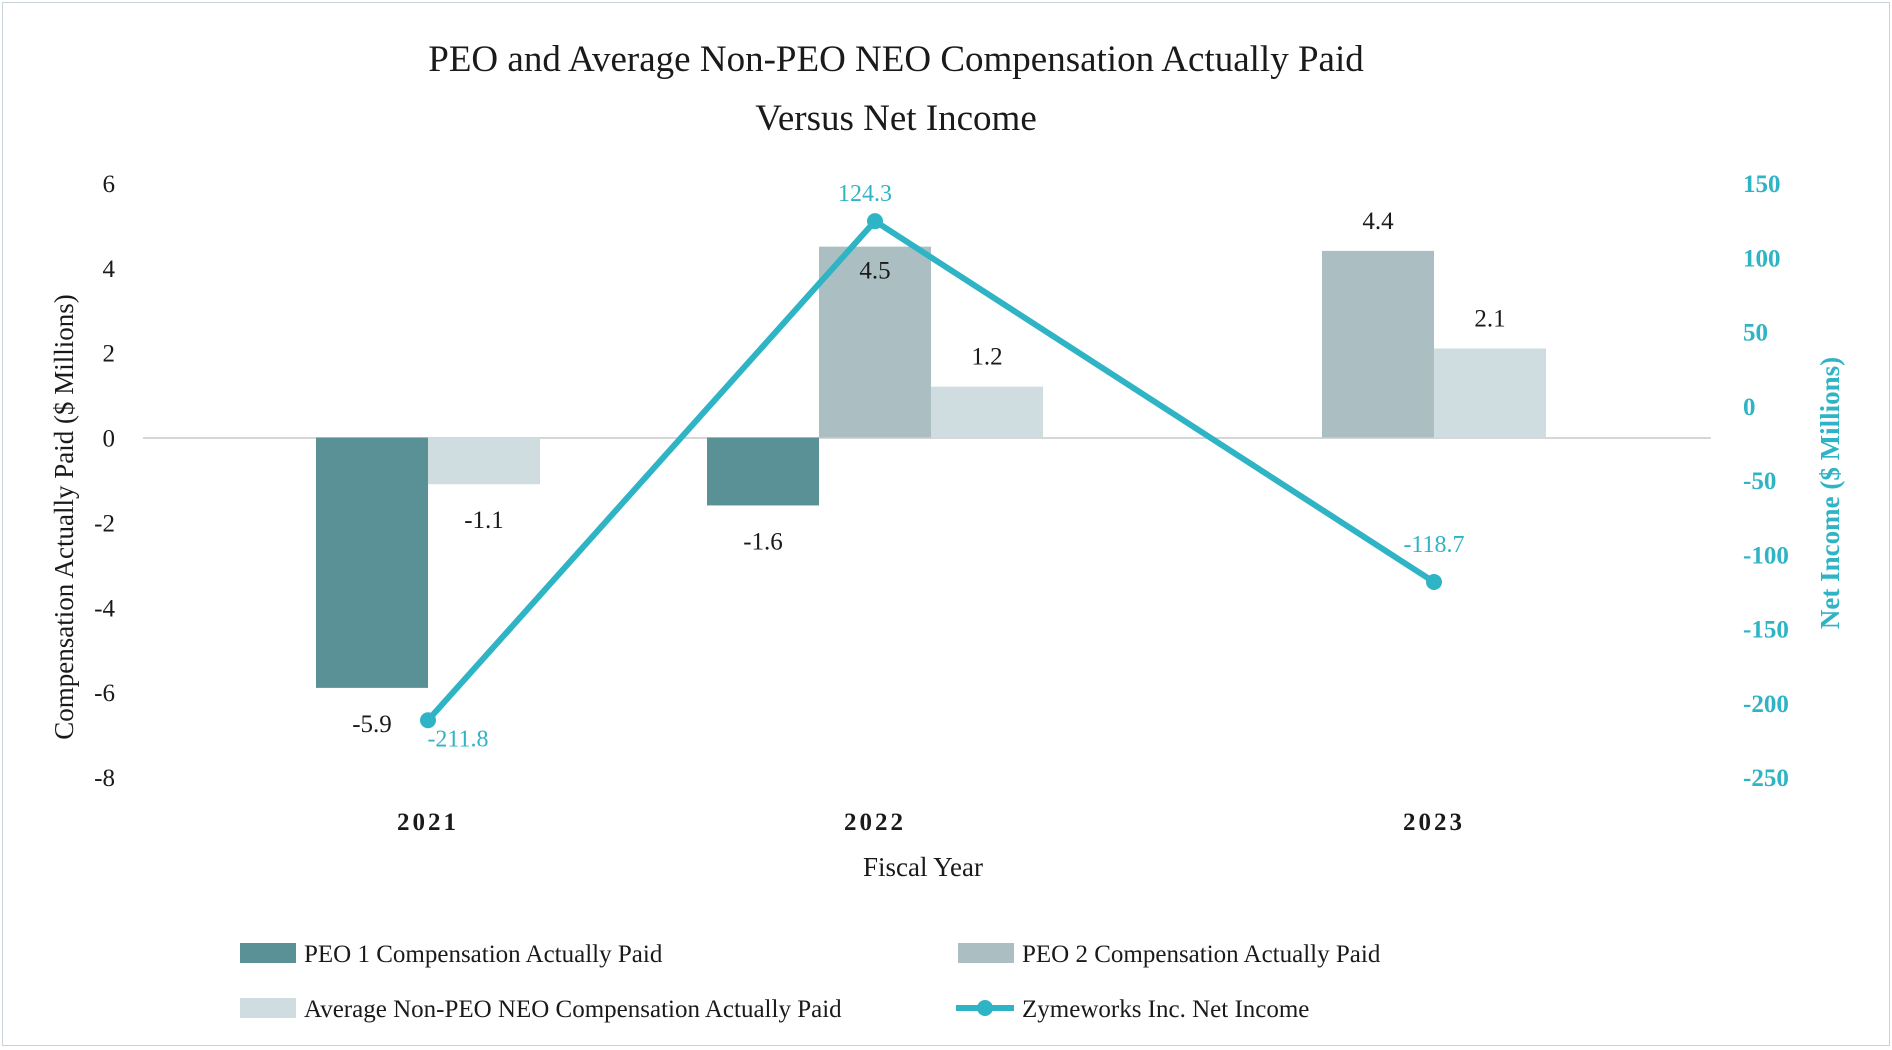 The width and height of the screenshot is (1892, 1050). What do you see at coordinates (428, 822) in the screenshot?
I see `x-category-label: 2021` at bounding box center [428, 822].